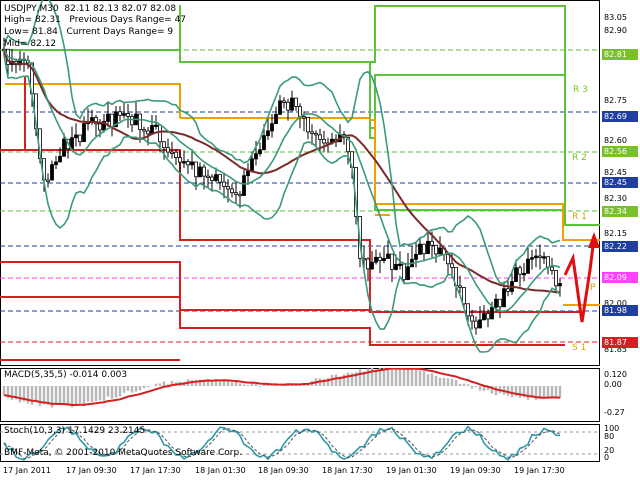 This screenshot has height=480, width=640. What do you see at coordinates (620, 116) in the screenshot?
I see `price-tag-line: 82.69` at bounding box center [620, 116].